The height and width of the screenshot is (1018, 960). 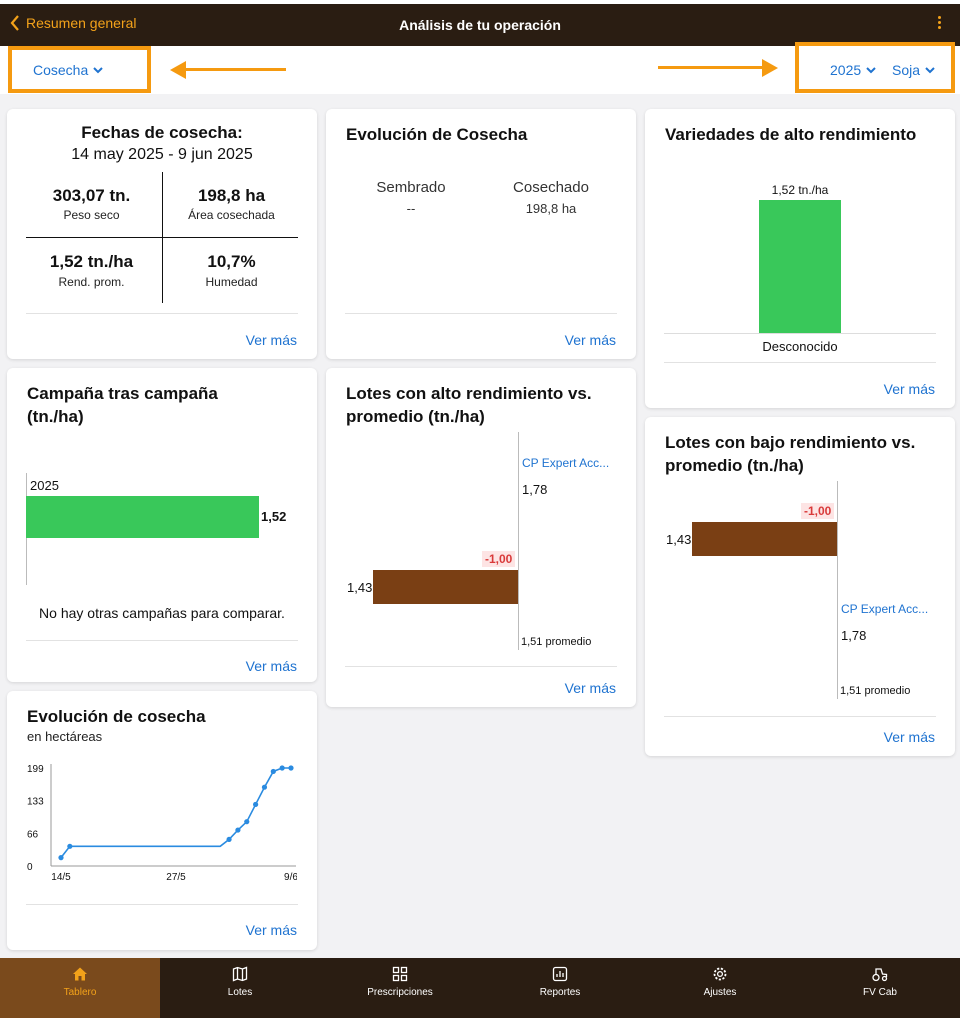 I want to click on nav-prescripciones: Prescripciones, so click(x=400, y=988).